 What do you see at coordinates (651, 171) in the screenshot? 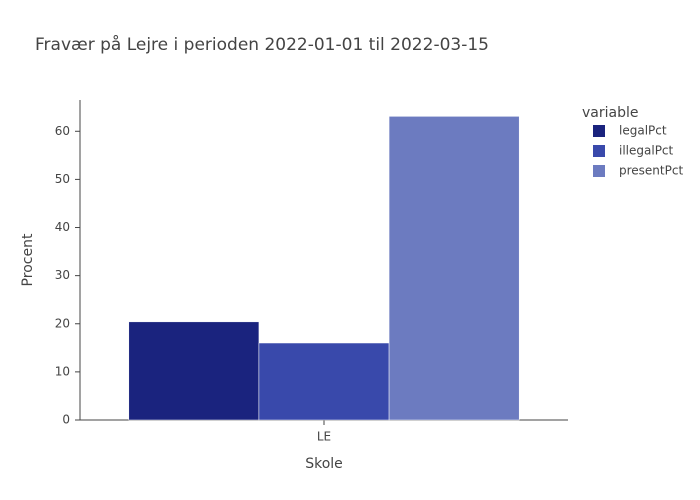
I see `legend-label: presentPct` at bounding box center [651, 171].